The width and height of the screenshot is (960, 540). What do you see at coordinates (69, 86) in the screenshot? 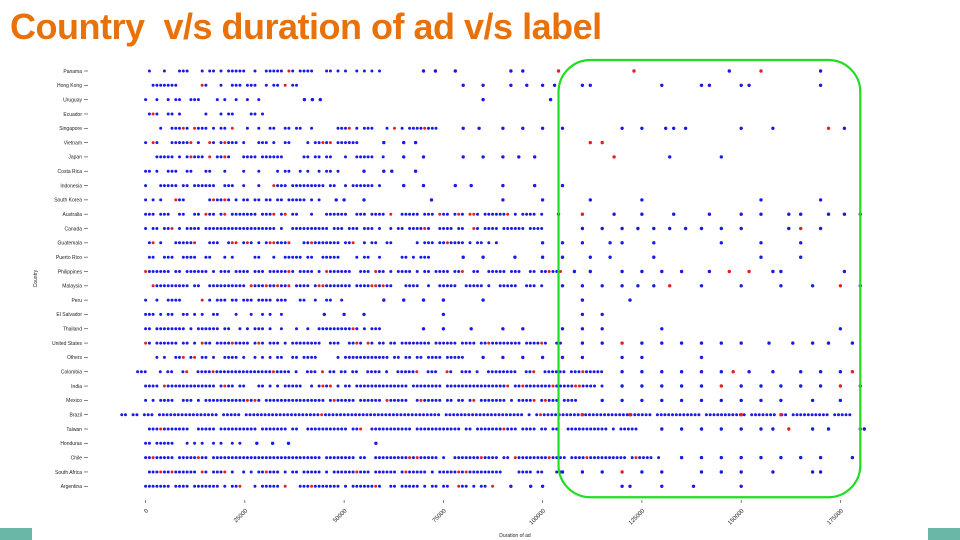
I see `y-tick-label: Hong Kong` at bounding box center [69, 86].